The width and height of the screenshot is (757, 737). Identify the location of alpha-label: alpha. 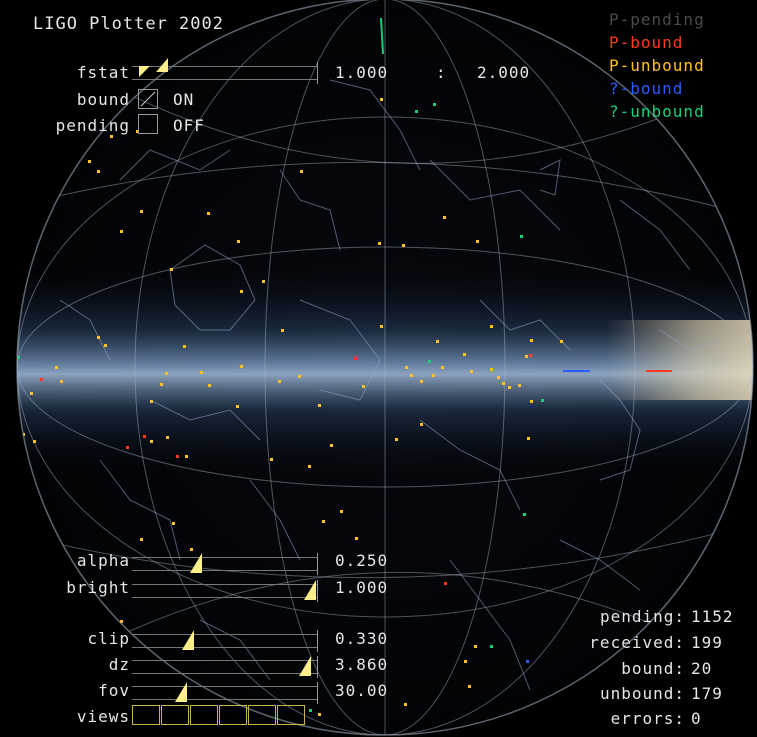
(103, 560).